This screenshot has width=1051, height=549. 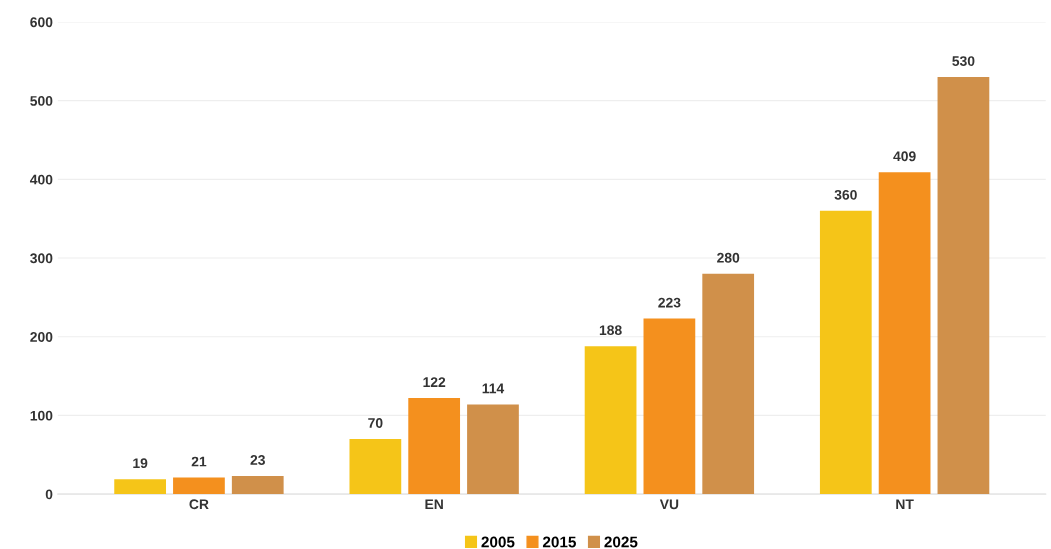 I want to click on y-tick-label: 100, so click(x=41, y=415).